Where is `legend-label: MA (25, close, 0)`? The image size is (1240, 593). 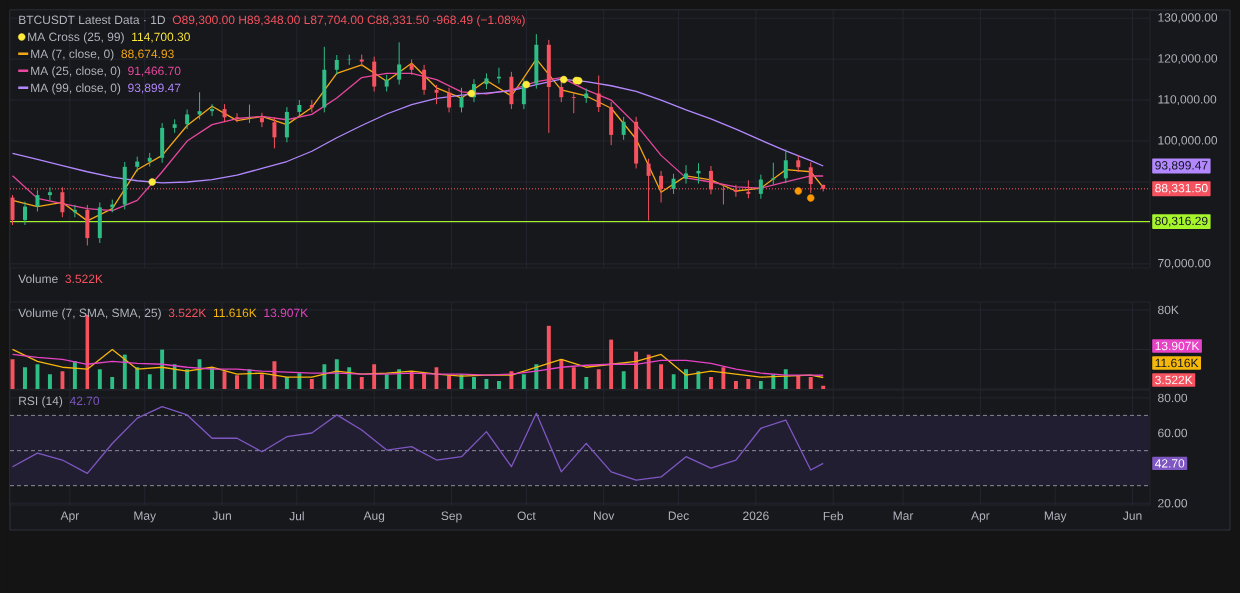
legend-label: MA (25, close, 0) is located at coordinates (76, 72).